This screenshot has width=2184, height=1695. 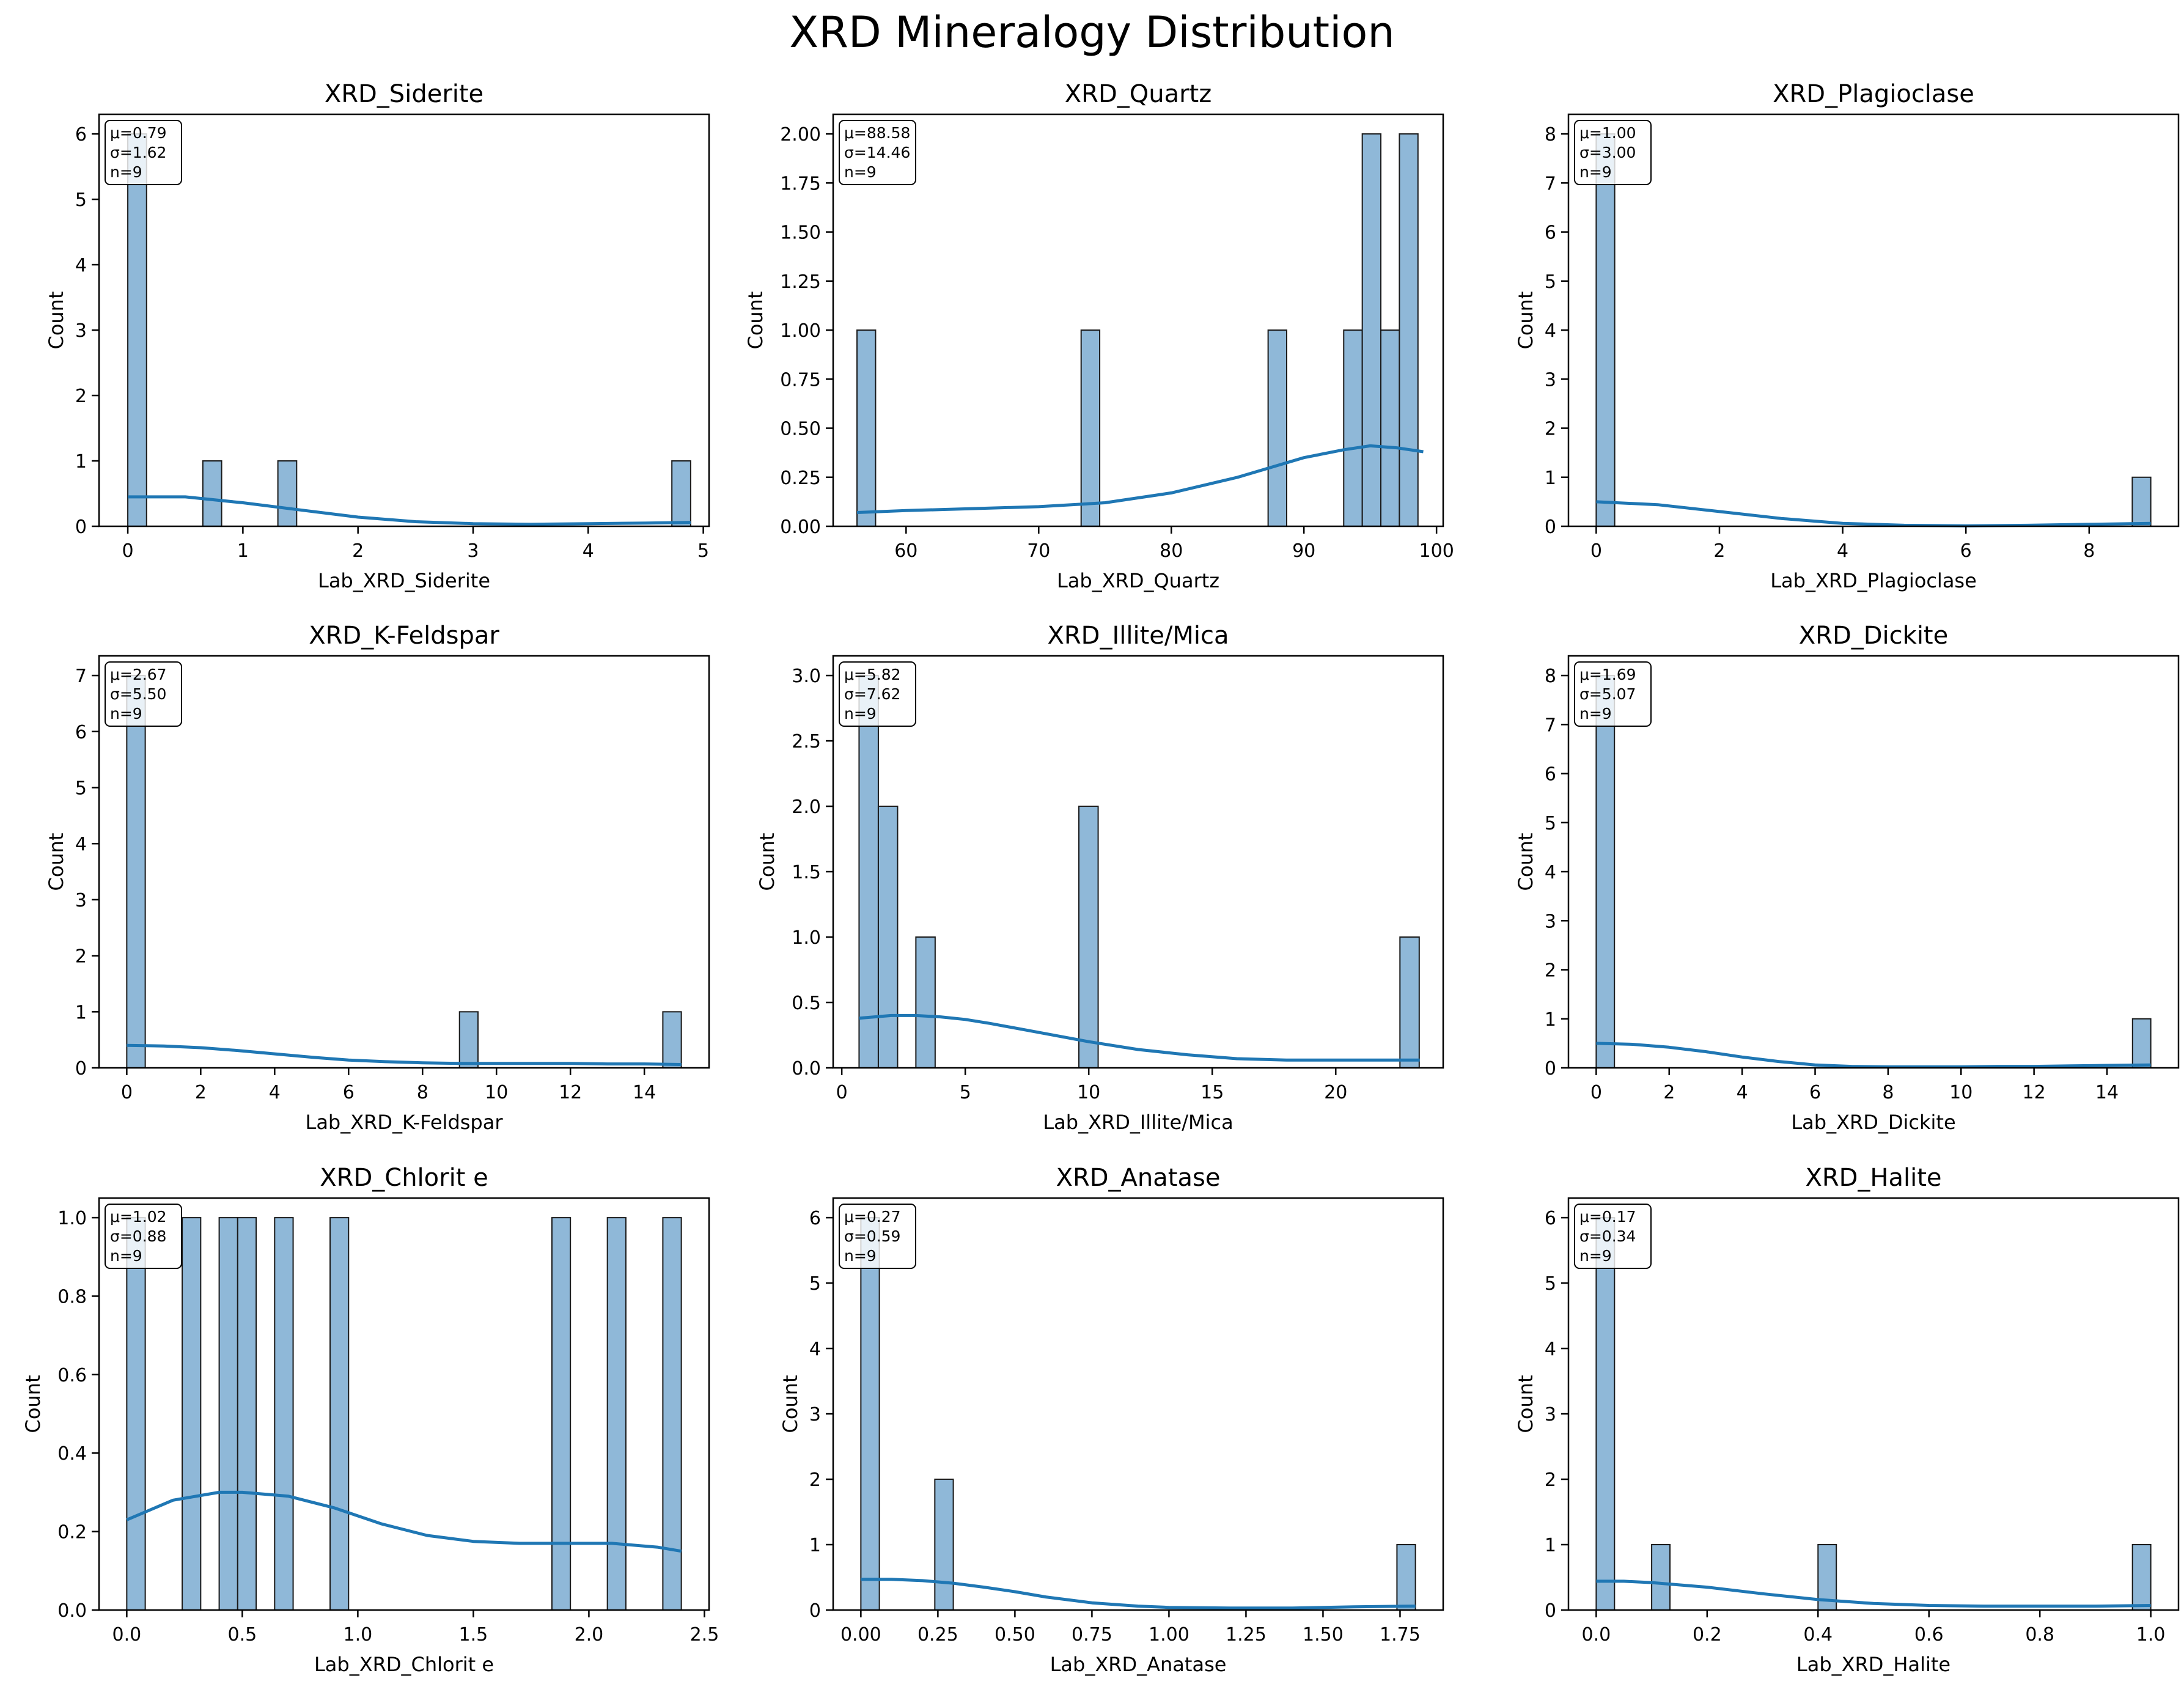 What do you see at coordinates (2151, 1634) in the screenshot?
I see `x-tick-label: 1.0` at bounding box center [2151, 1634].